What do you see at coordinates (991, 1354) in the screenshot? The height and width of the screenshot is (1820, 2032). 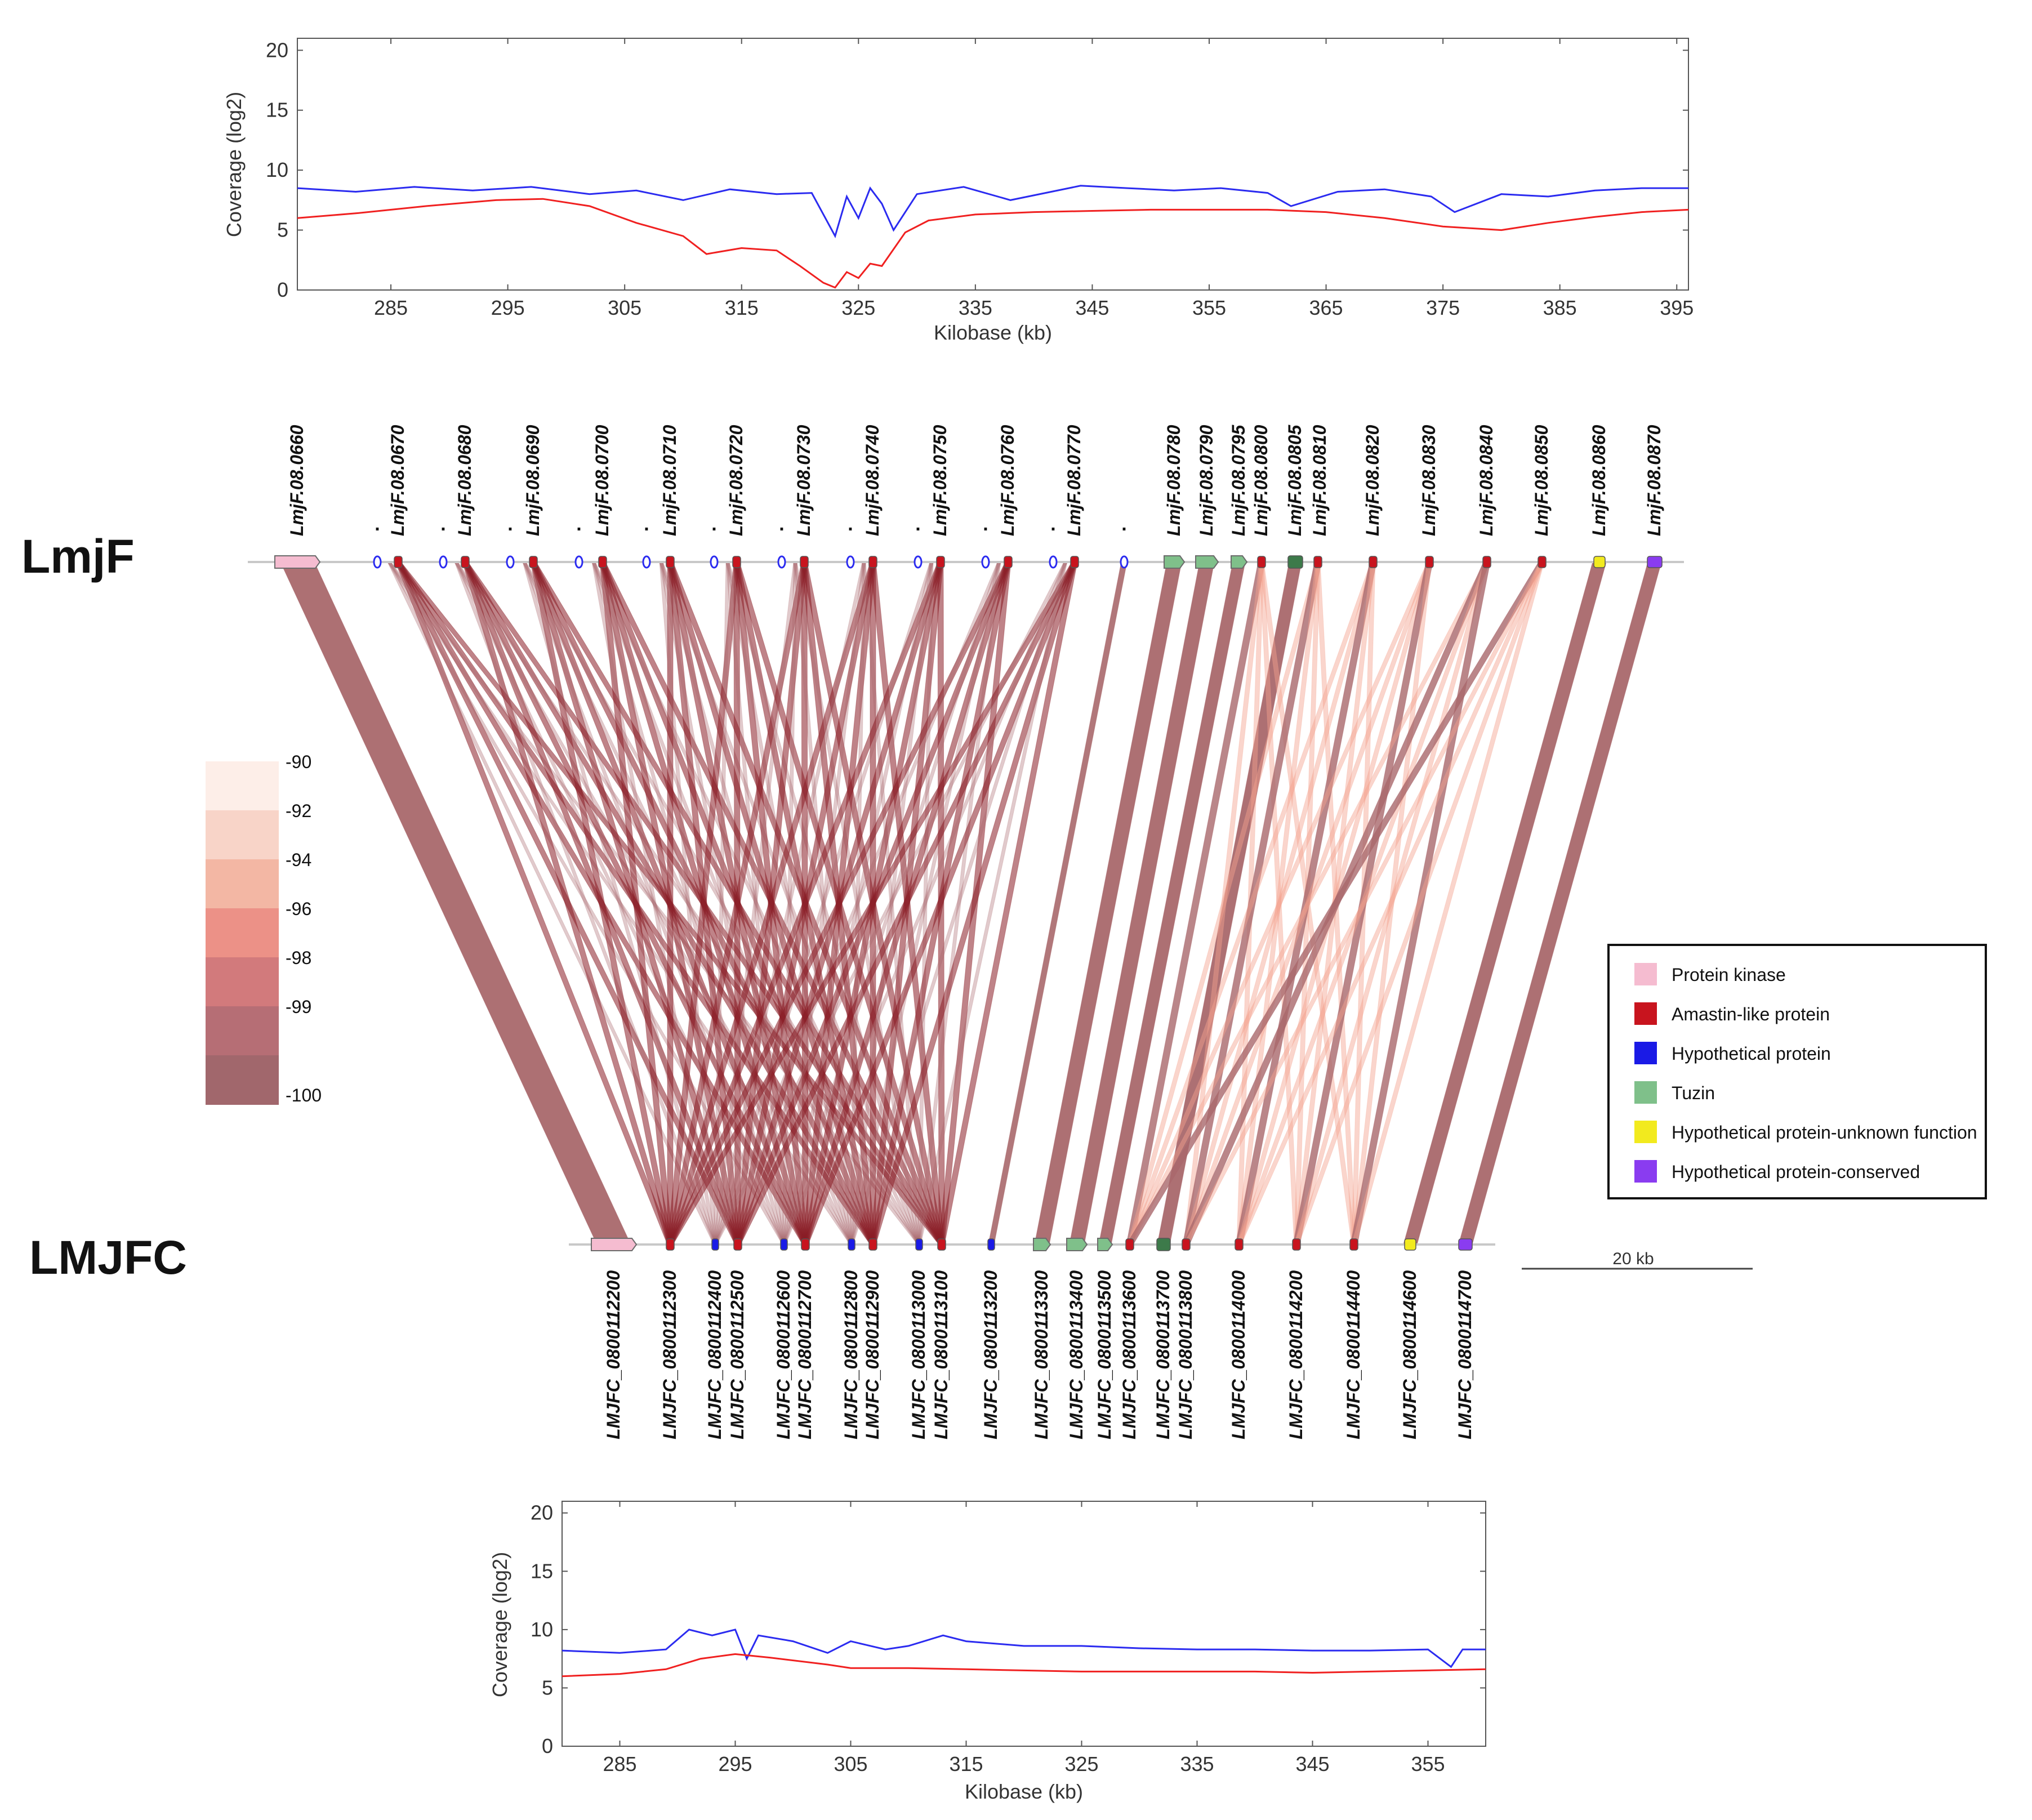 I see `gene-label-bottom: LMJFC_0800113200` at bounding box center [991, 1354].